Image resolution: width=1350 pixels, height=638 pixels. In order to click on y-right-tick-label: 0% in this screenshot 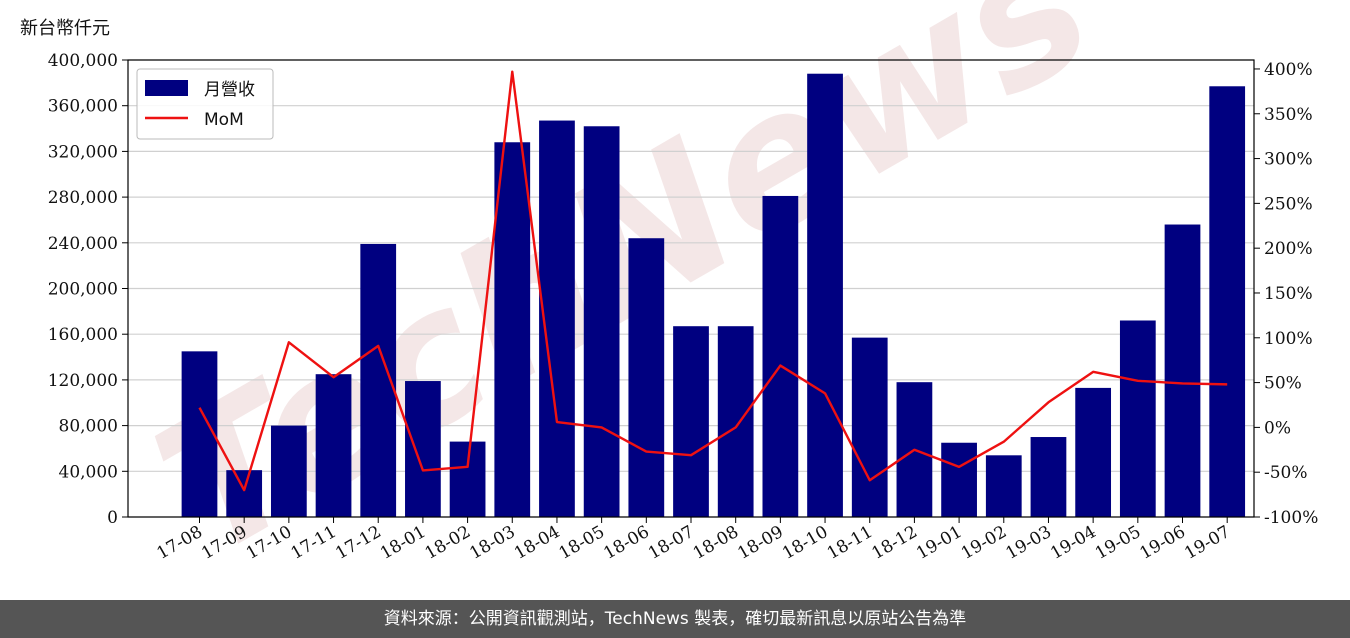, I will do `click(1277, 428)`.